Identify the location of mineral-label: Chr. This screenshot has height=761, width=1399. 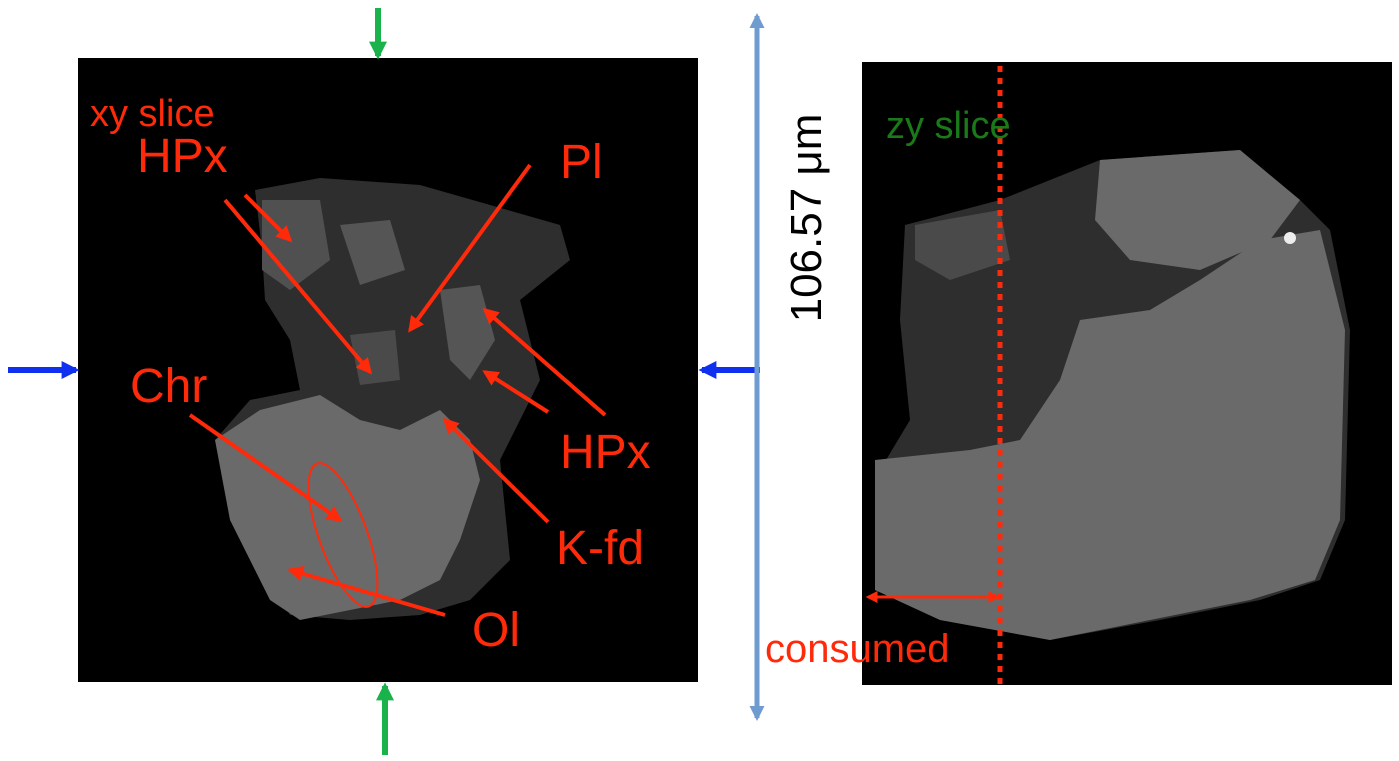
(168, 386).